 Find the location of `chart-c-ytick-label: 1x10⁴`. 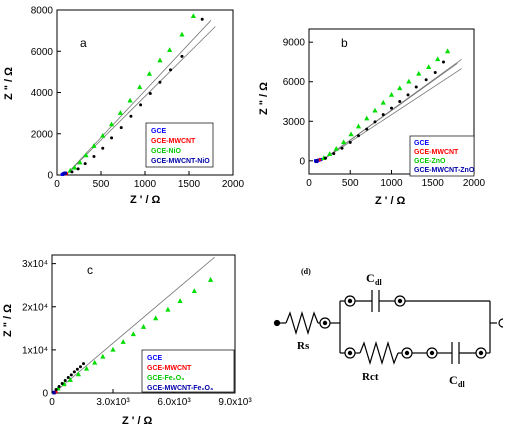

chart-c-ytick-label: 1x10⁴ is located at coordinates (35, 350).